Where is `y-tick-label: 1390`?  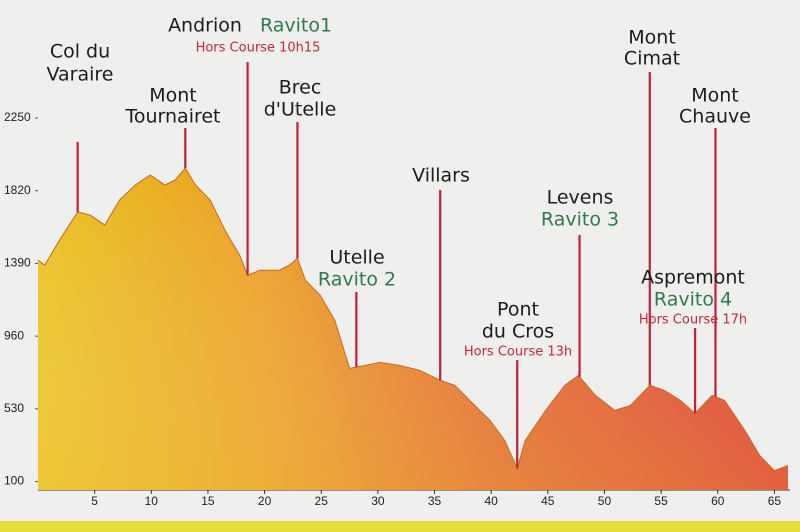
y-tick-label: 1390 is located at coordinates (17, 263).